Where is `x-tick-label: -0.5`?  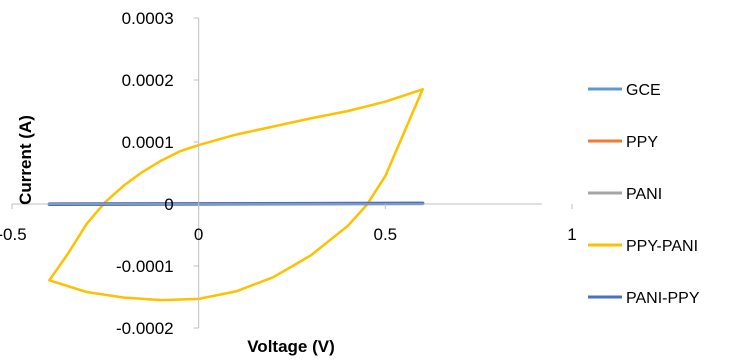
x-tick-label: -0.5 is located at coordinates (13, 234).